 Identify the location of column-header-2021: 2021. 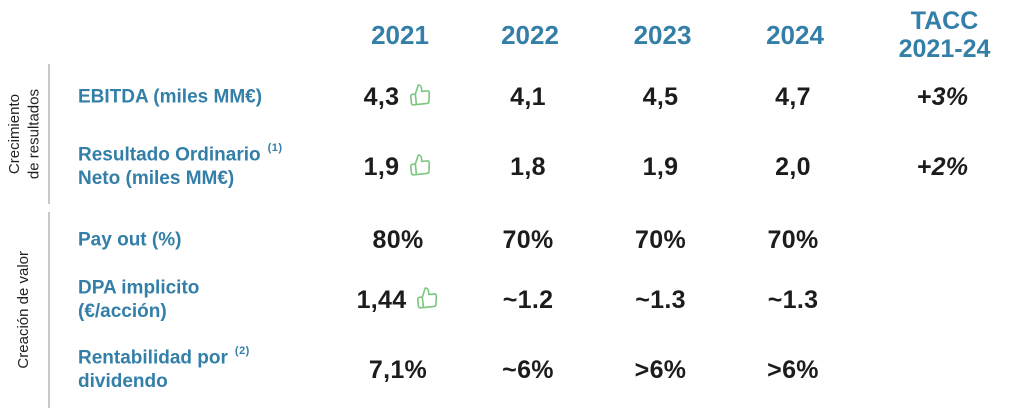
(400, 34).